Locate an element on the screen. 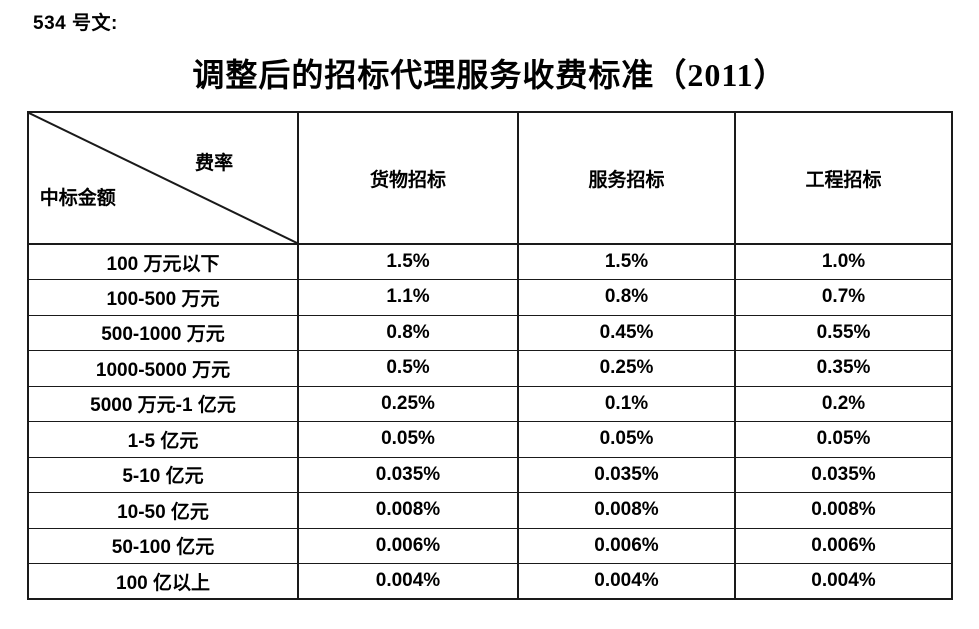 This screenshot has width=979, height=629. row-label: 50-100 亿元 is located at coordinates (163, 545).